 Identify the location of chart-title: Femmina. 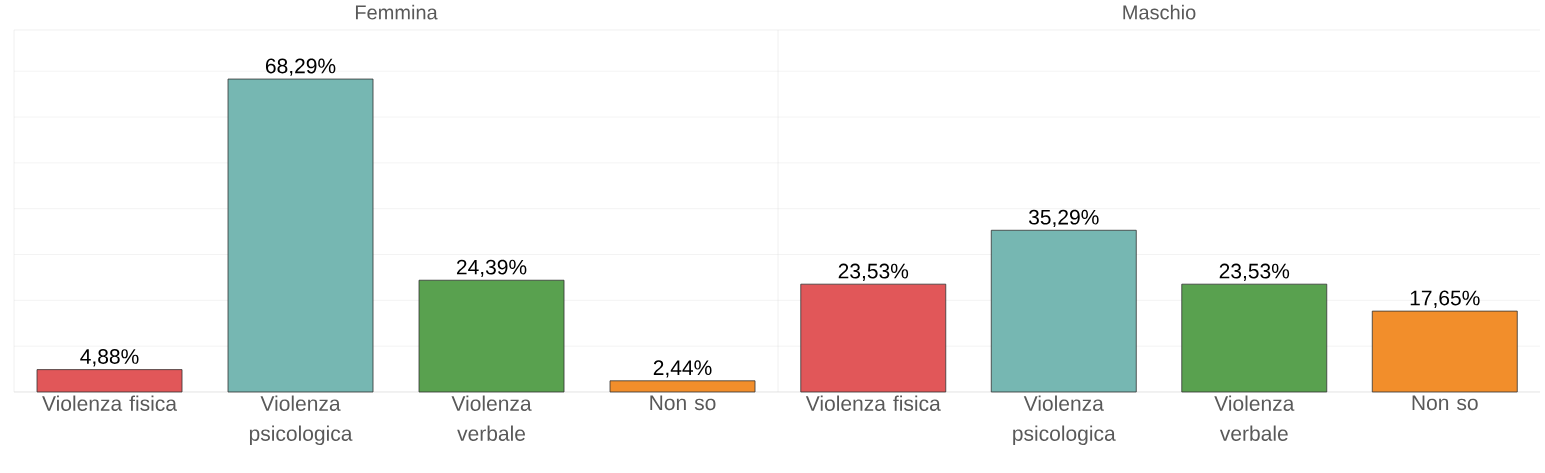
(396, 12).